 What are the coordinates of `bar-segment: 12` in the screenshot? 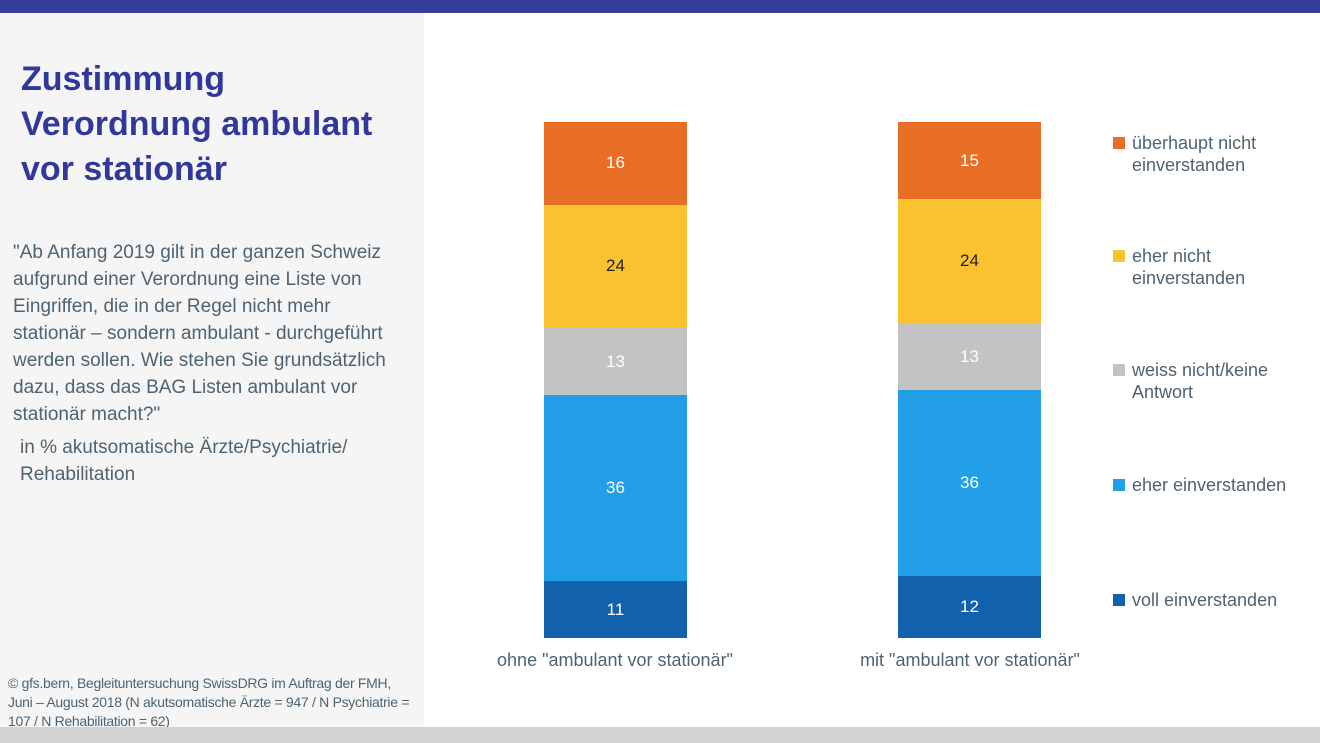 It's located at (969, 607).